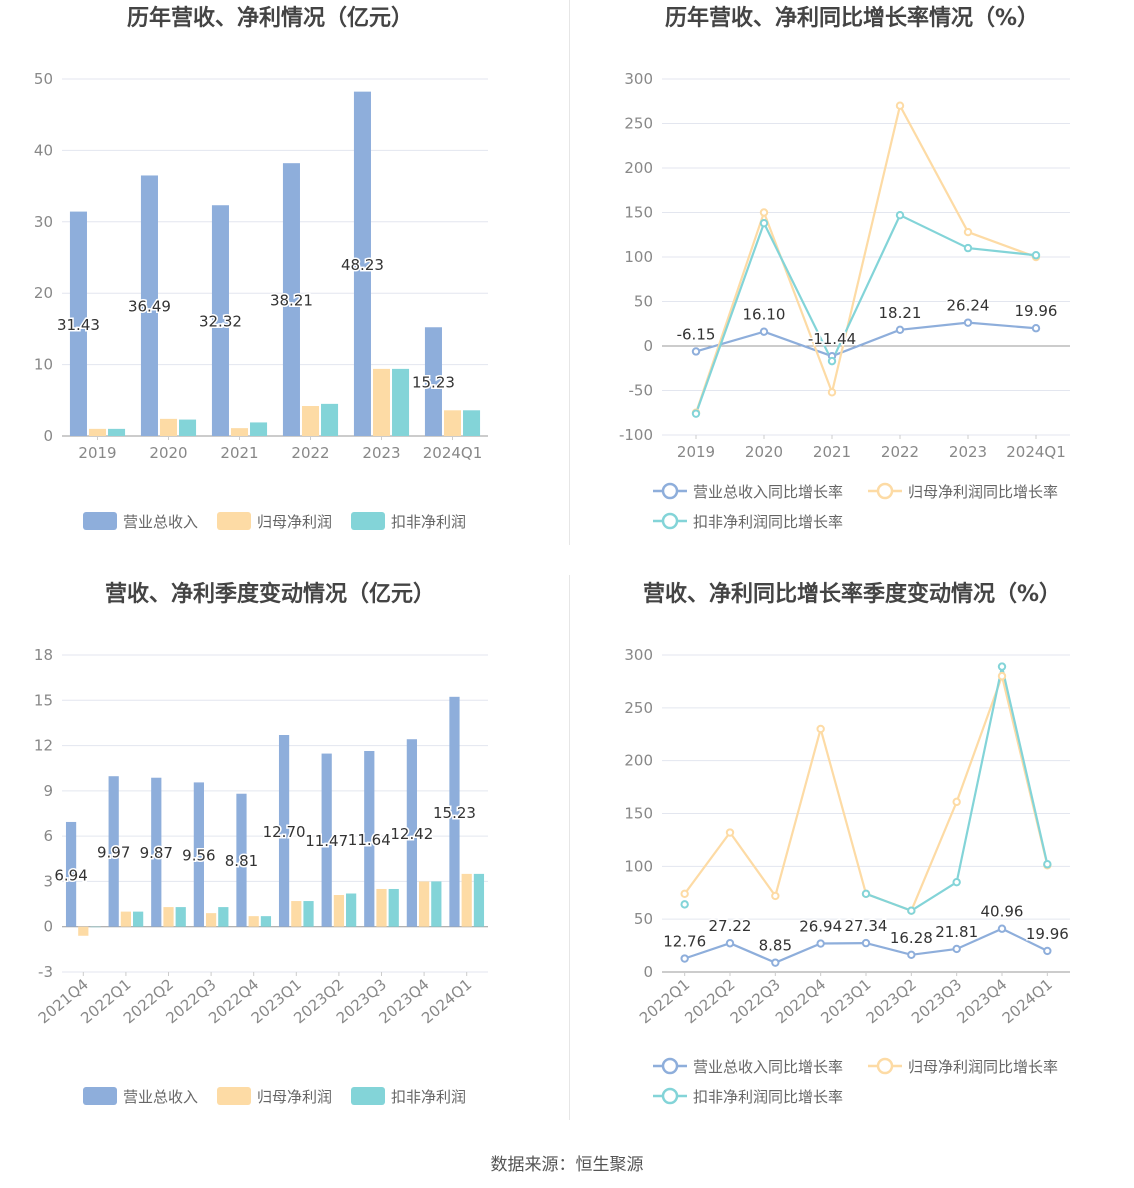 Image resolution: width=1134 pixels, height=1188 pixels. I want to click on y-tick-label: -100, so click(636, 435).